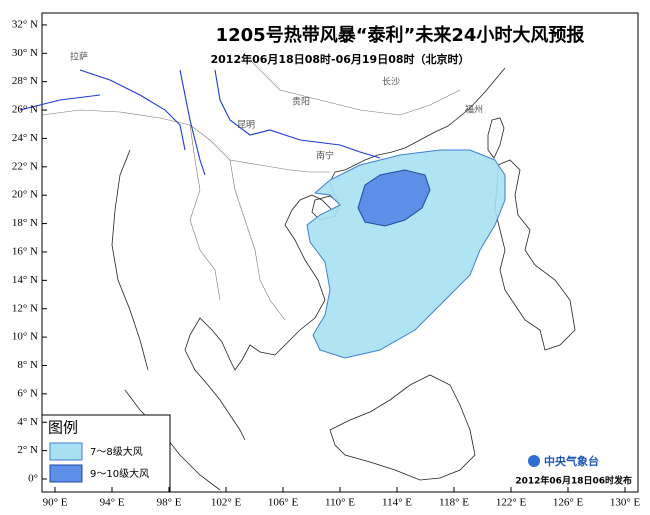 This screenshot has width=650, height=515. Describe the element at coordinates (454, 503) in the screenshot. I see `lon-label: 118° E` at that location.